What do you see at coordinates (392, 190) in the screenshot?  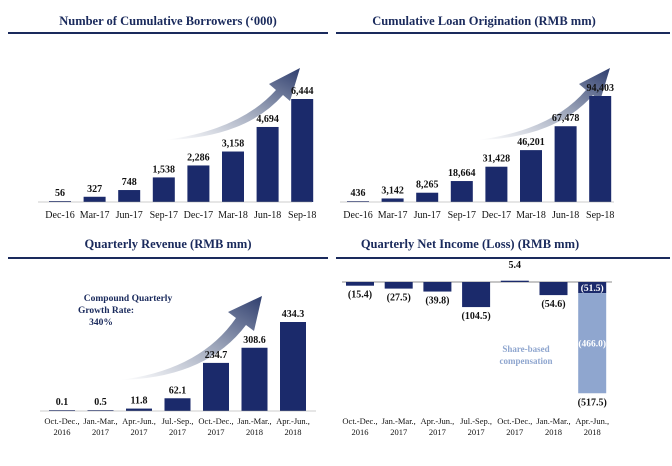 I see `loan-value-label-2: 3,142` at bounding box center [392, 190].